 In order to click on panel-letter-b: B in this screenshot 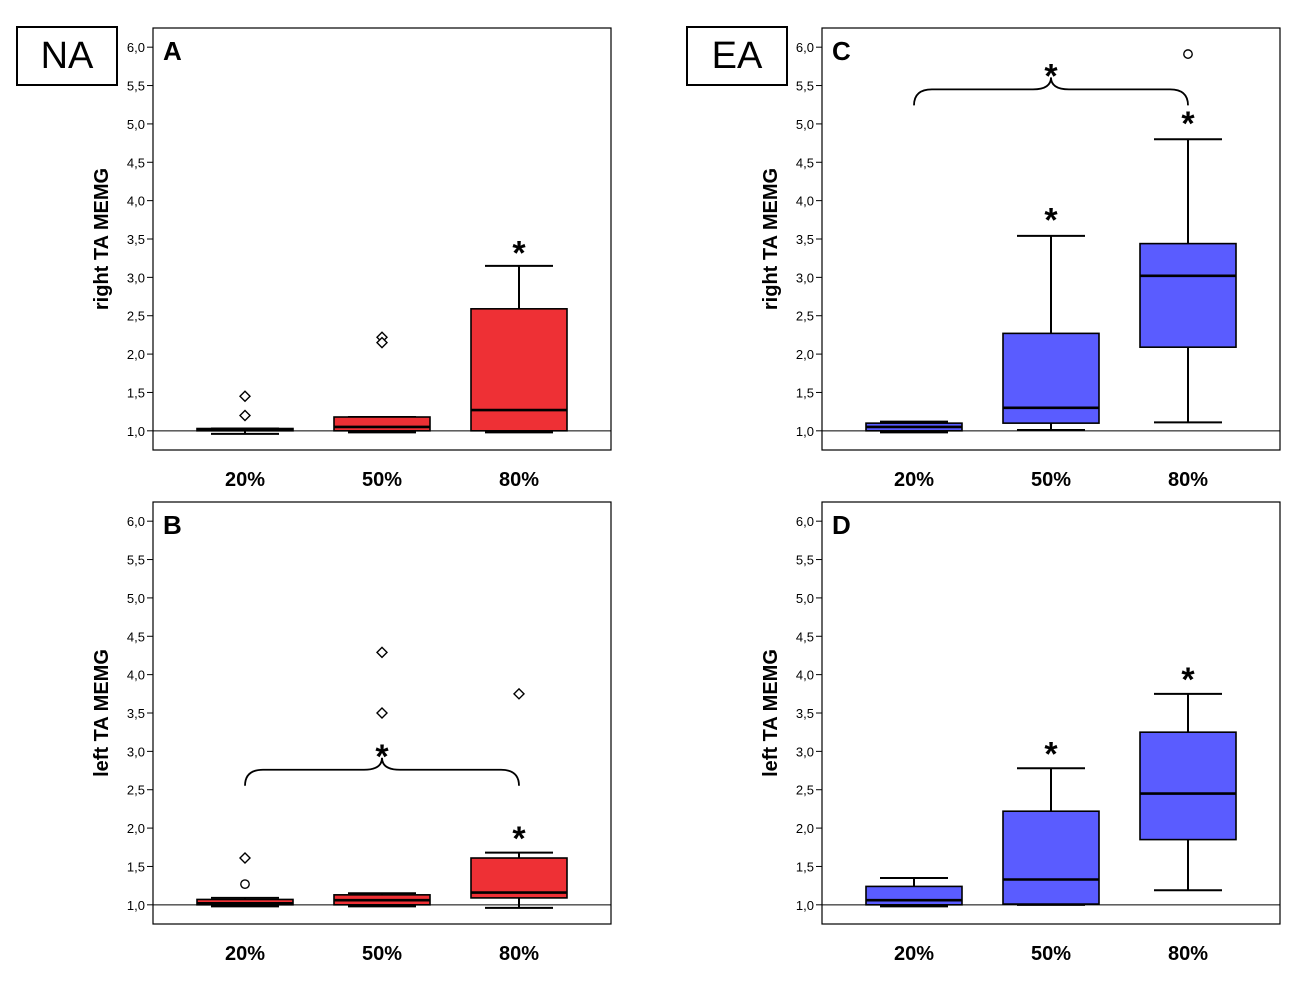, I will do `click(172, 525)`.